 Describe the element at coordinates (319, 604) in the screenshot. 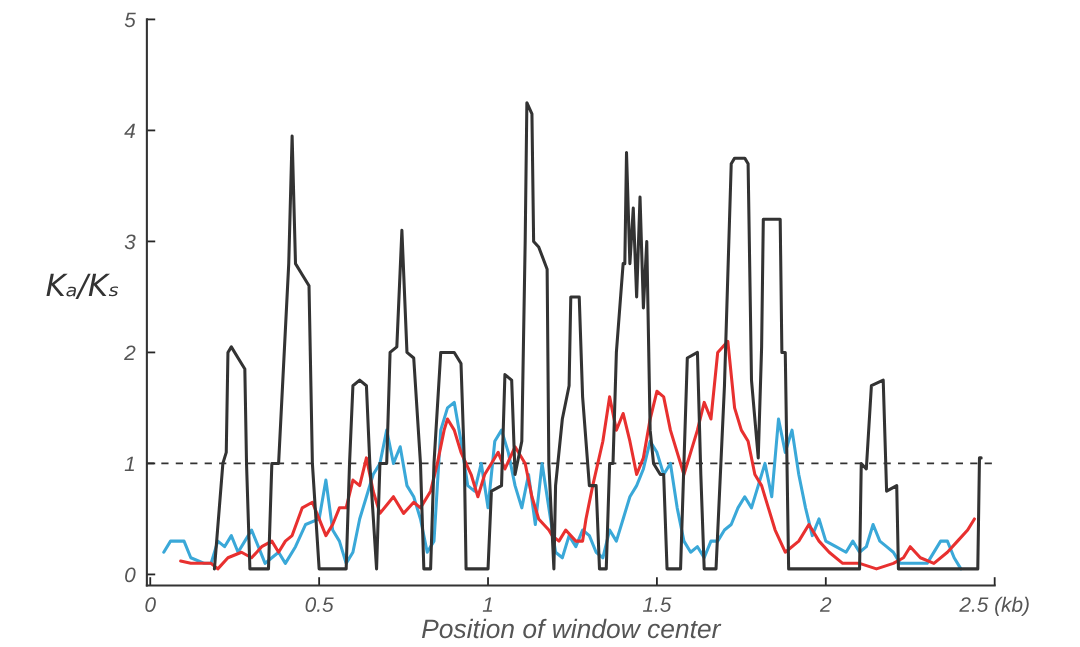

I see `x-tick-label: 0.5` at that location.